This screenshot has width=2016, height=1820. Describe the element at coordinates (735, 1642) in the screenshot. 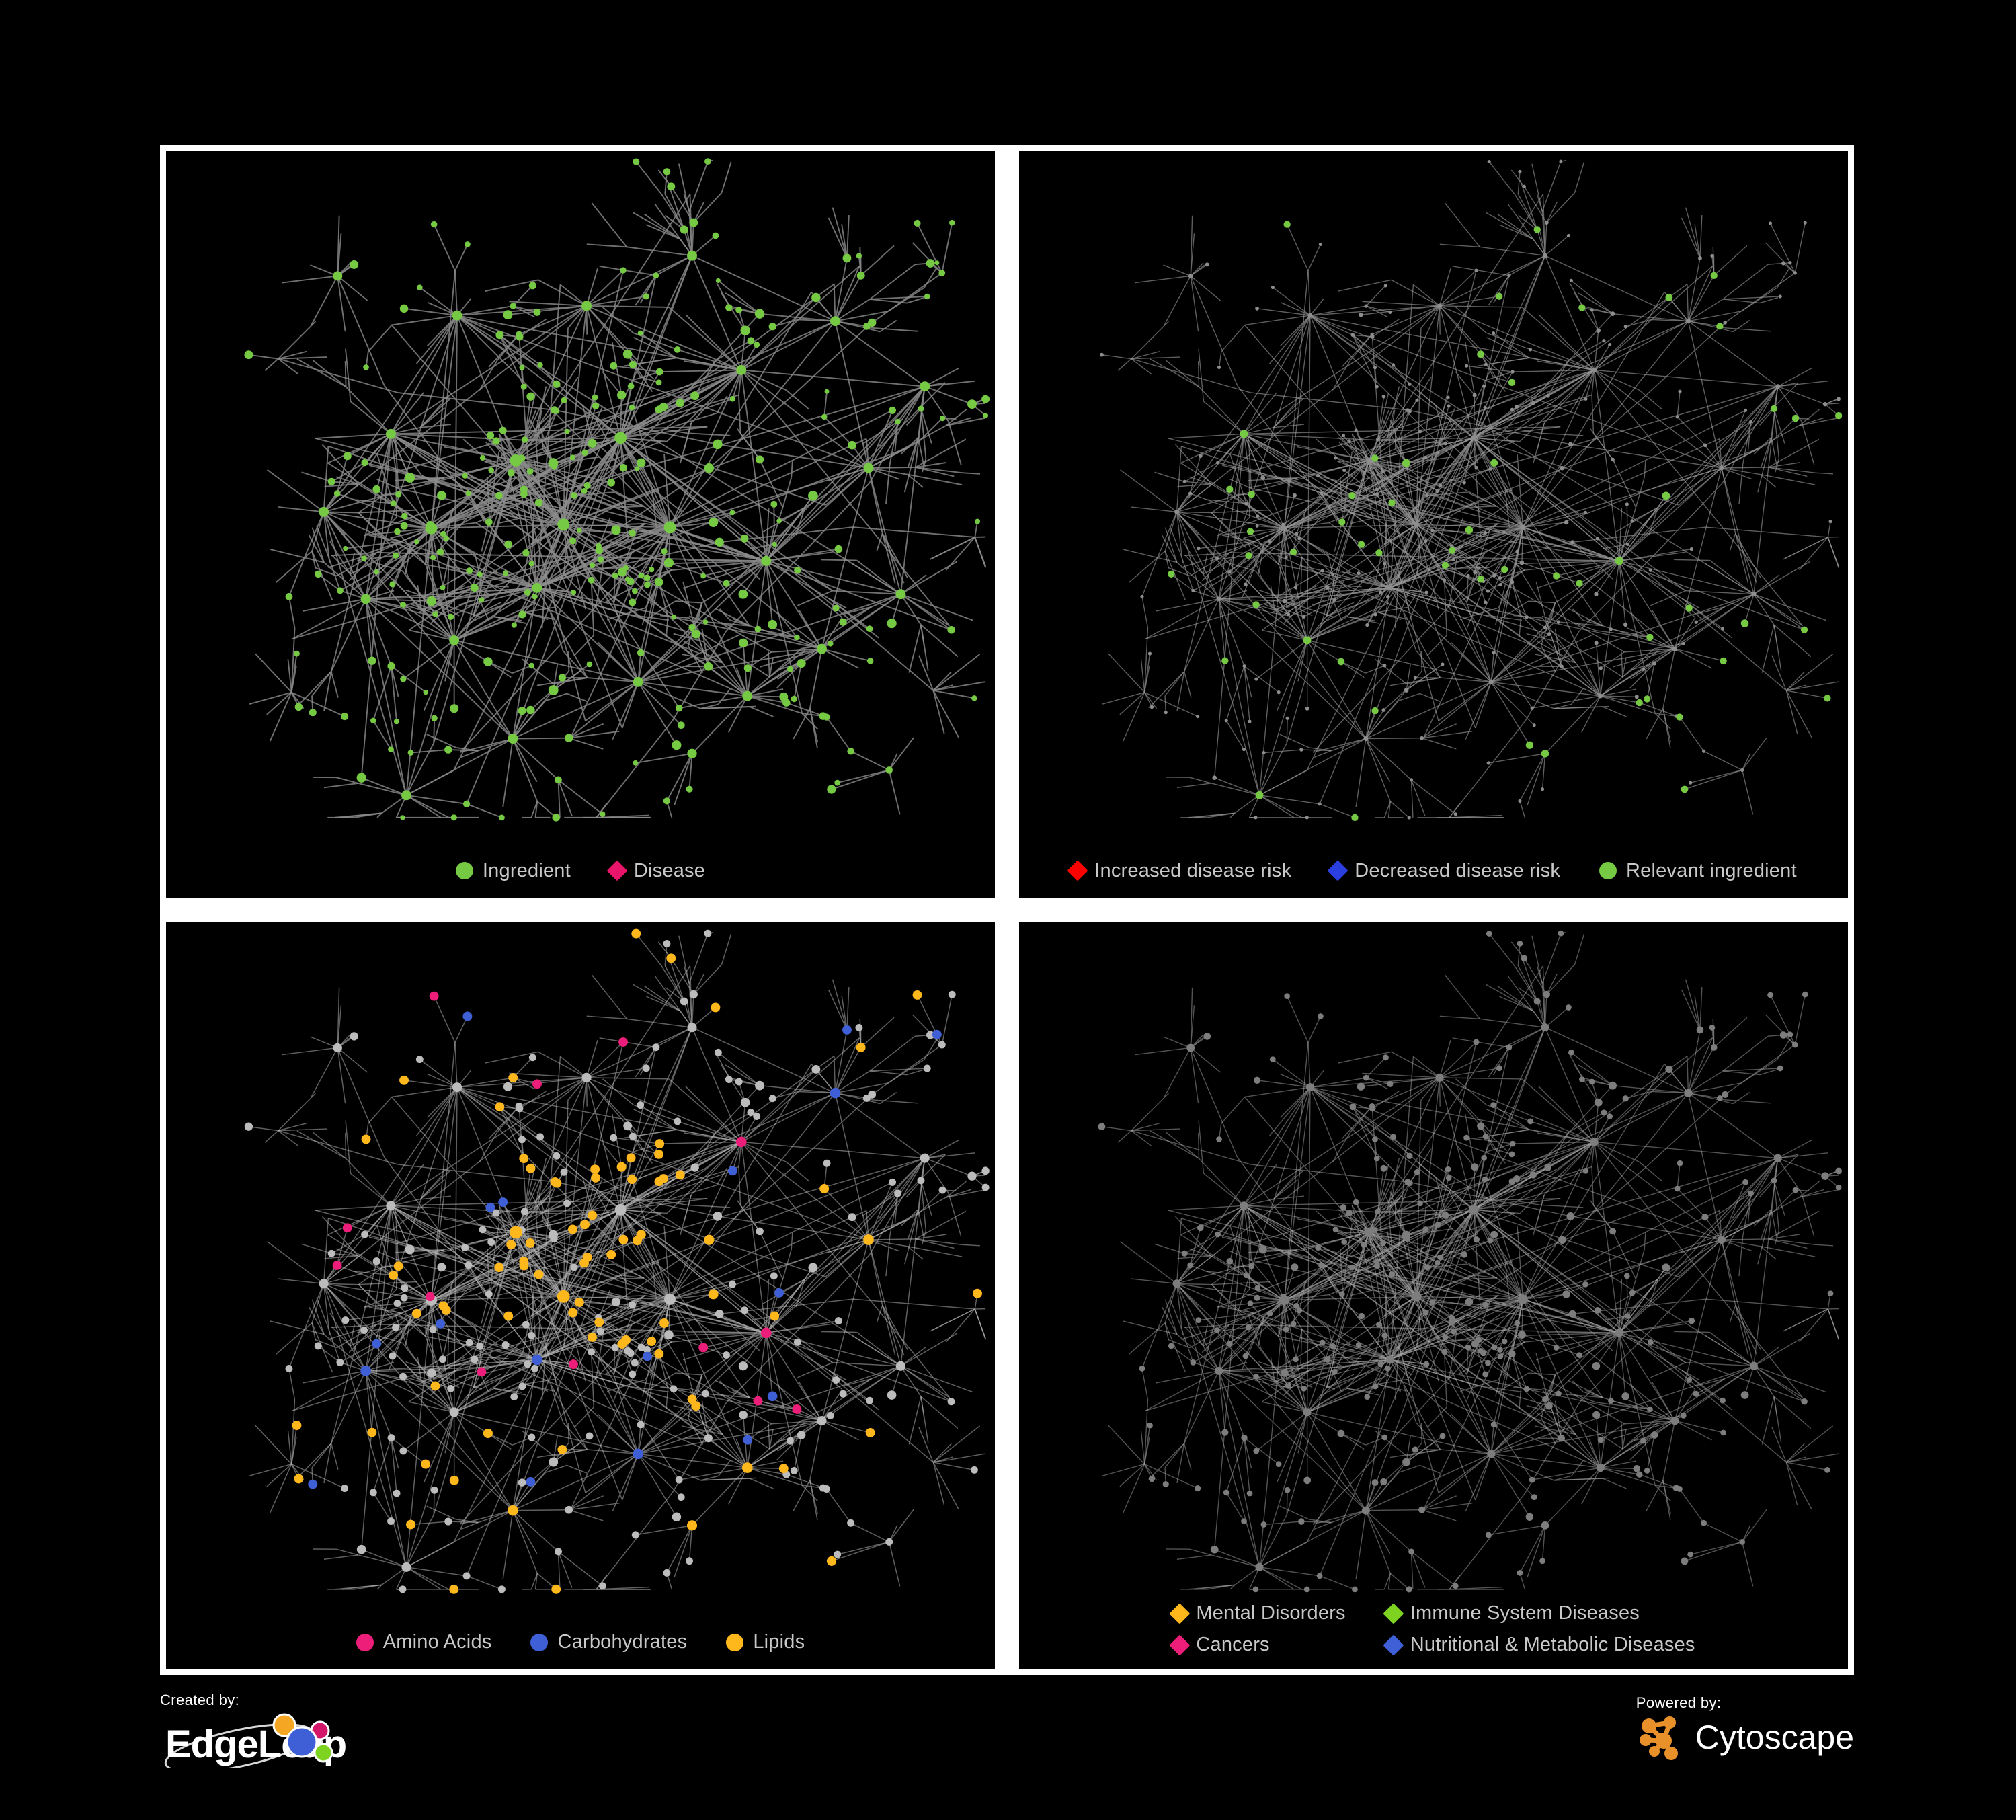

I see `legend-lipids-circle-icon` at that location.